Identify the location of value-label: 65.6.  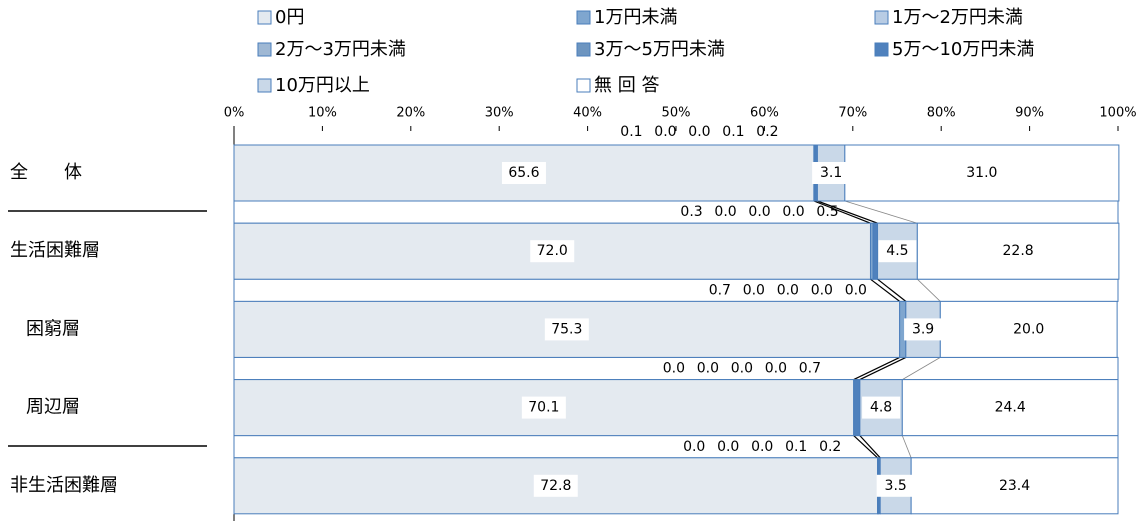
(523, 173).